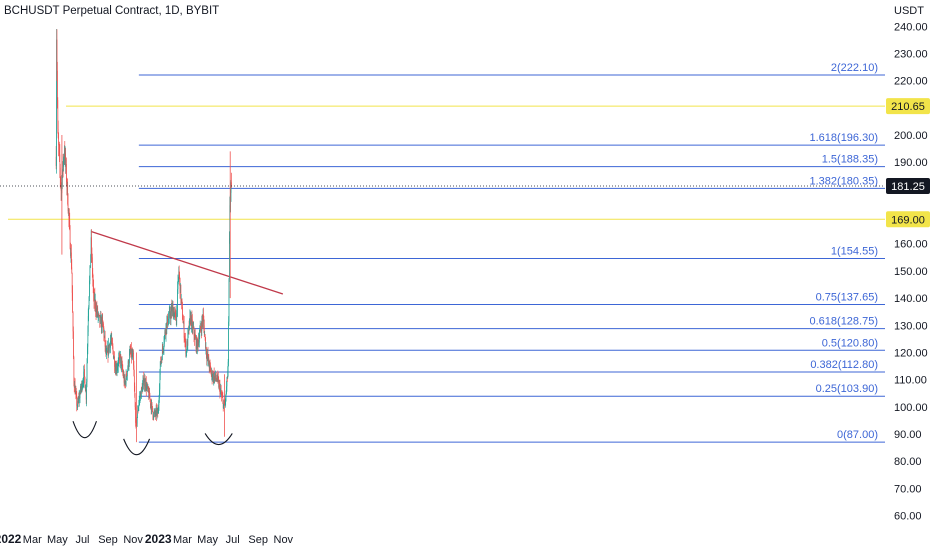  What do you see at coordinates (187, 262) in the screenshot?
I see `resistance-trendline` at bounding box center [187, 262].